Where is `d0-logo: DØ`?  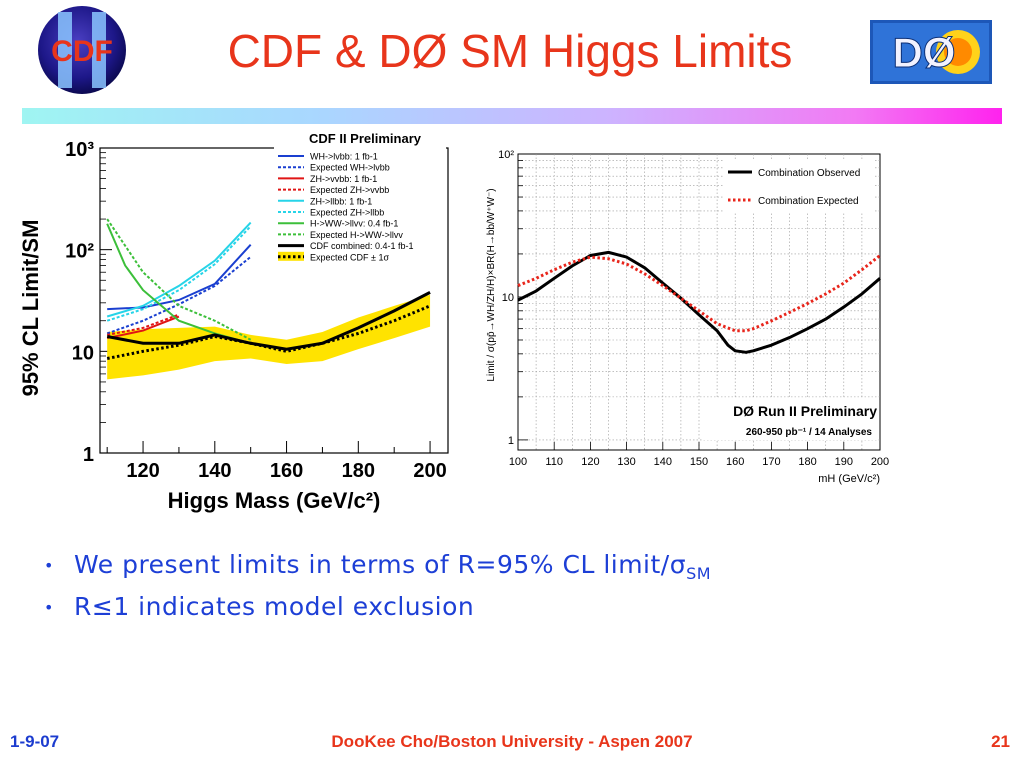 d0-logo: DØ is located at coordinates (931, 52).